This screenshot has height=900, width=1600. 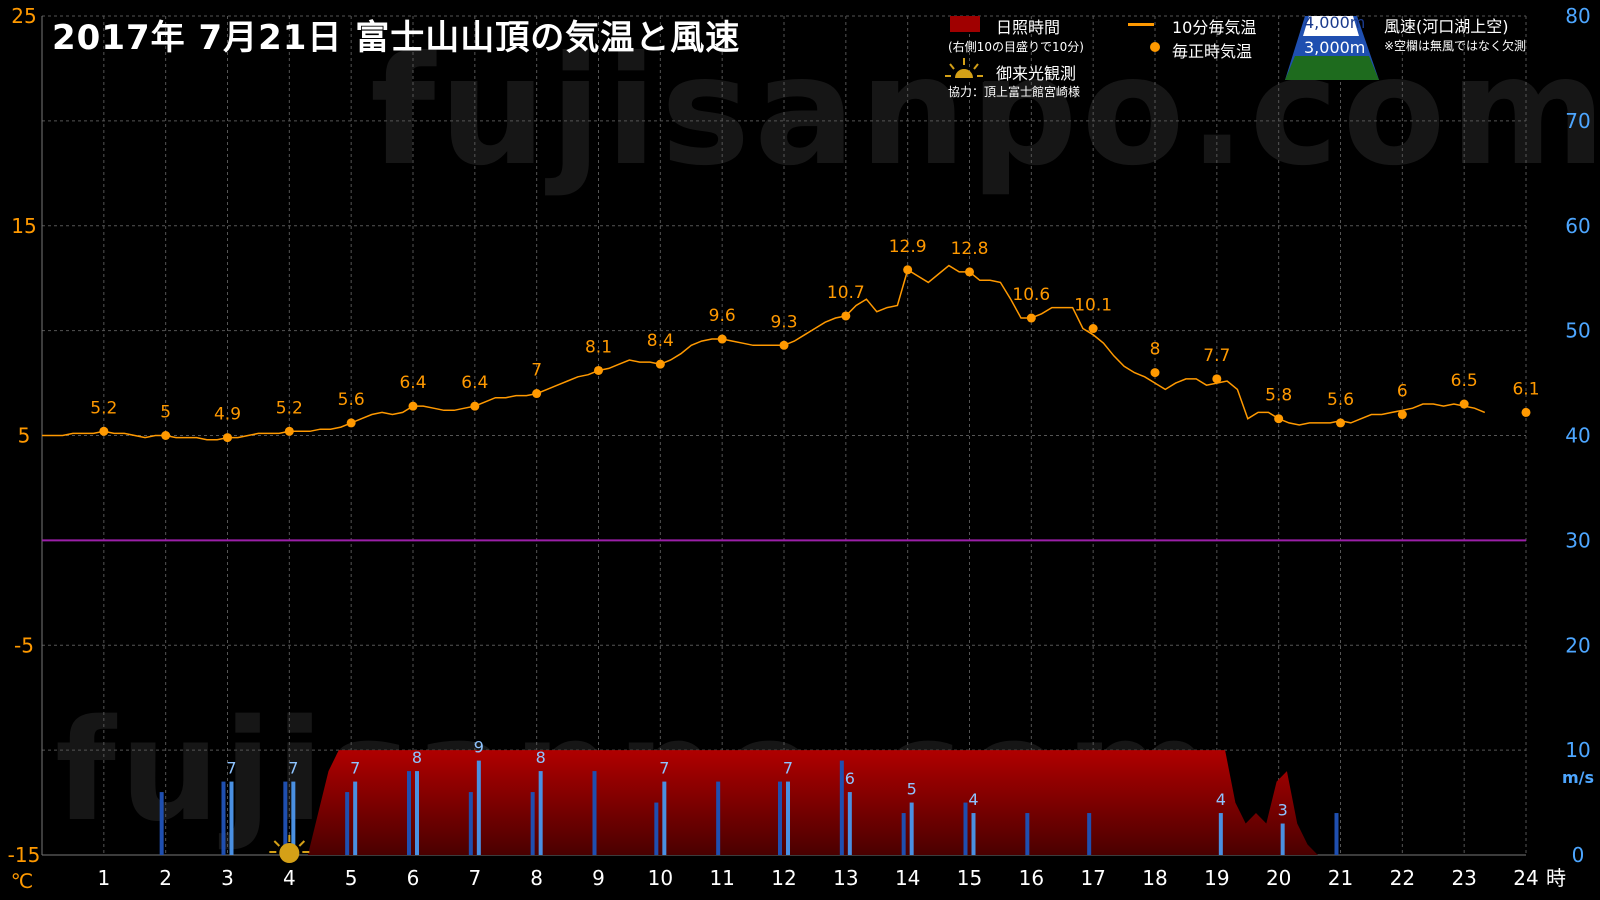 What do you see at coordinates (908, 247) in the screenshot?
I see `hourly-temperature-label: 12.9` at bounding box center [908, 247].